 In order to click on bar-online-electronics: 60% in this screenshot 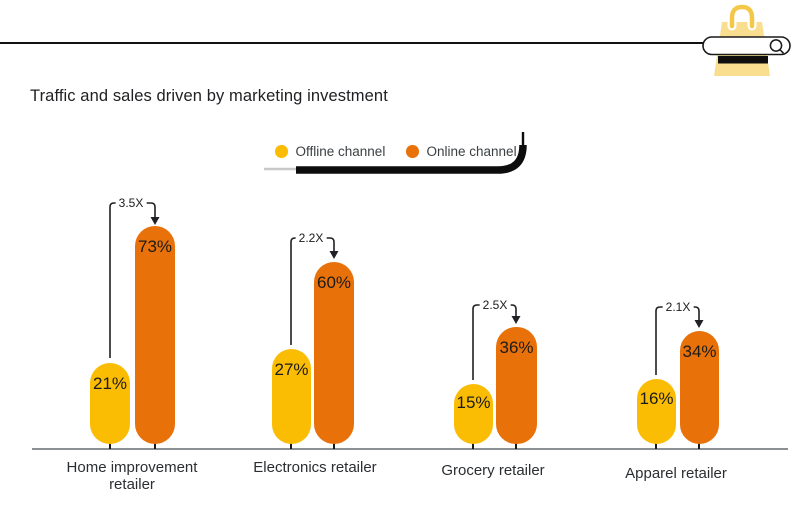, I will do `click(334, 353)`.